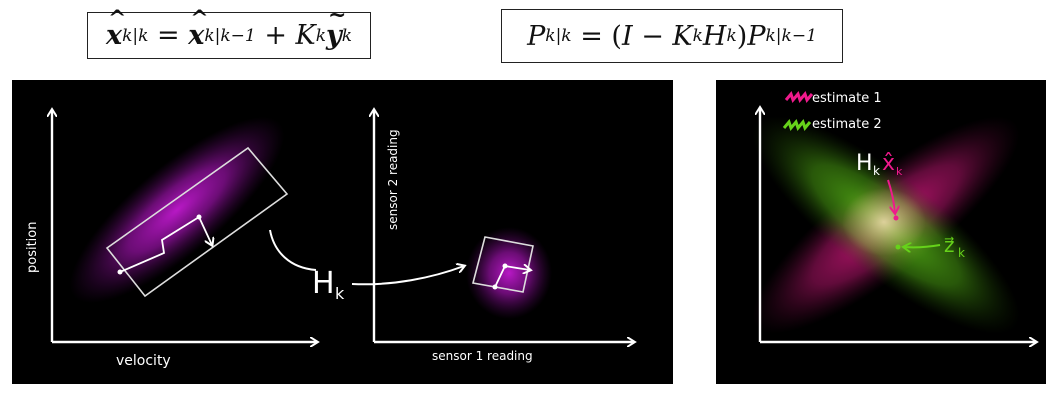 The height and width of the screenshot is (400, 1054). Describe the element at coordinates (165, 244) in the screenshot. I see `state-vector-path` at that location.